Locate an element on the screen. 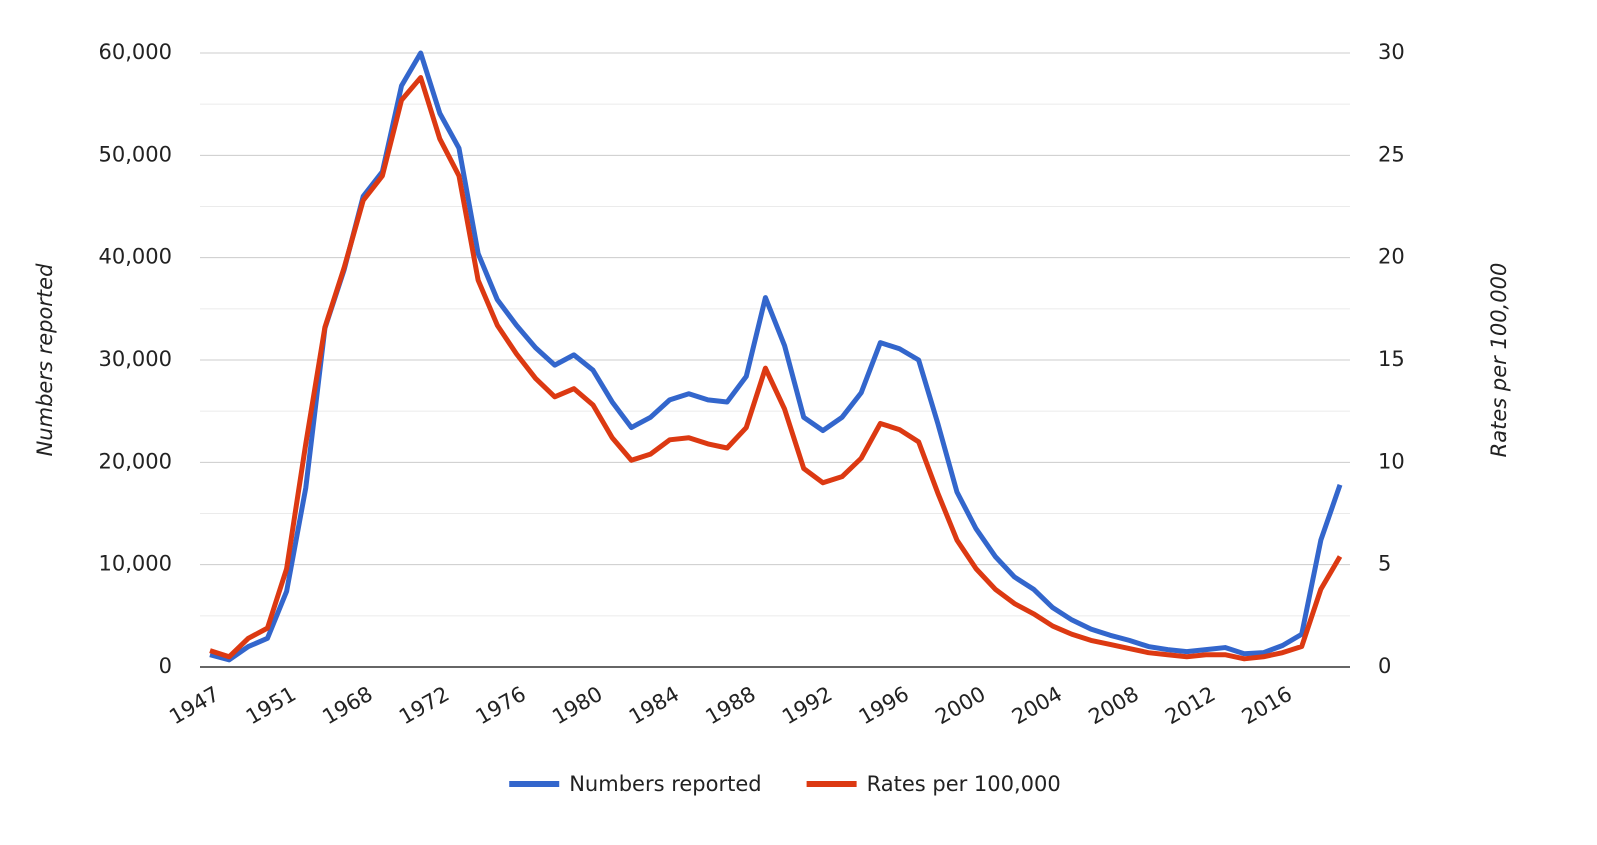 This screenshot has width=1597, height=845. legend-label: Rates per 100,000 is located at coordinates (964, 784).